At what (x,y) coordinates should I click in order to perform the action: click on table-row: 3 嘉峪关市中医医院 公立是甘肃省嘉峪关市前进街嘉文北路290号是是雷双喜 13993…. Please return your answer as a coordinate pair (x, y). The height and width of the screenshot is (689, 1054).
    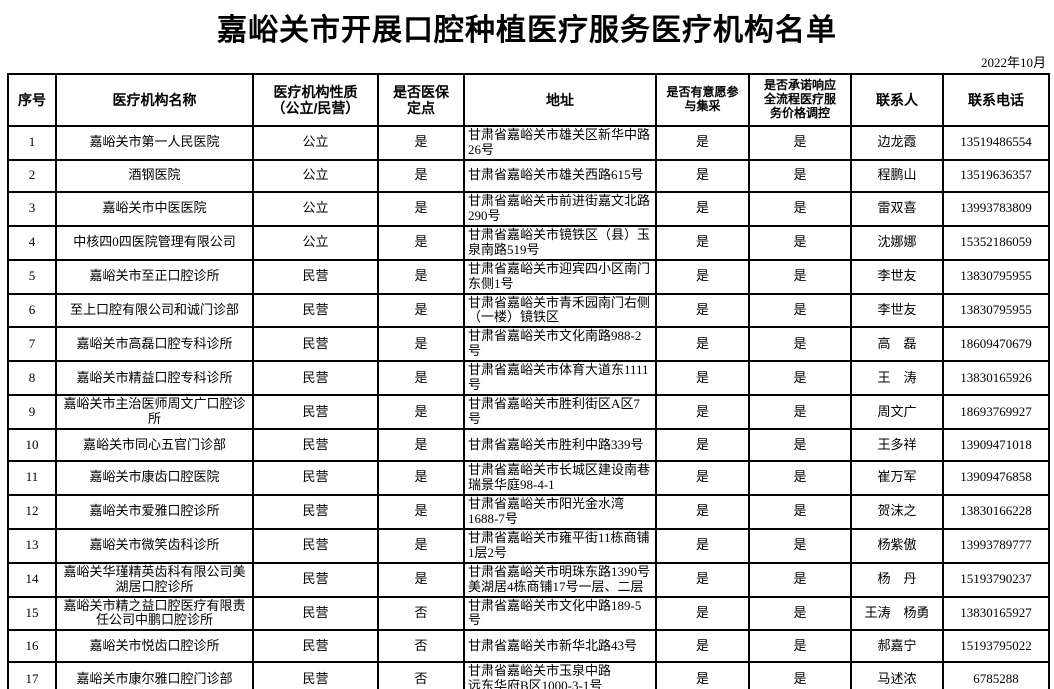
    Looking at the image, I should click on (528, 208).